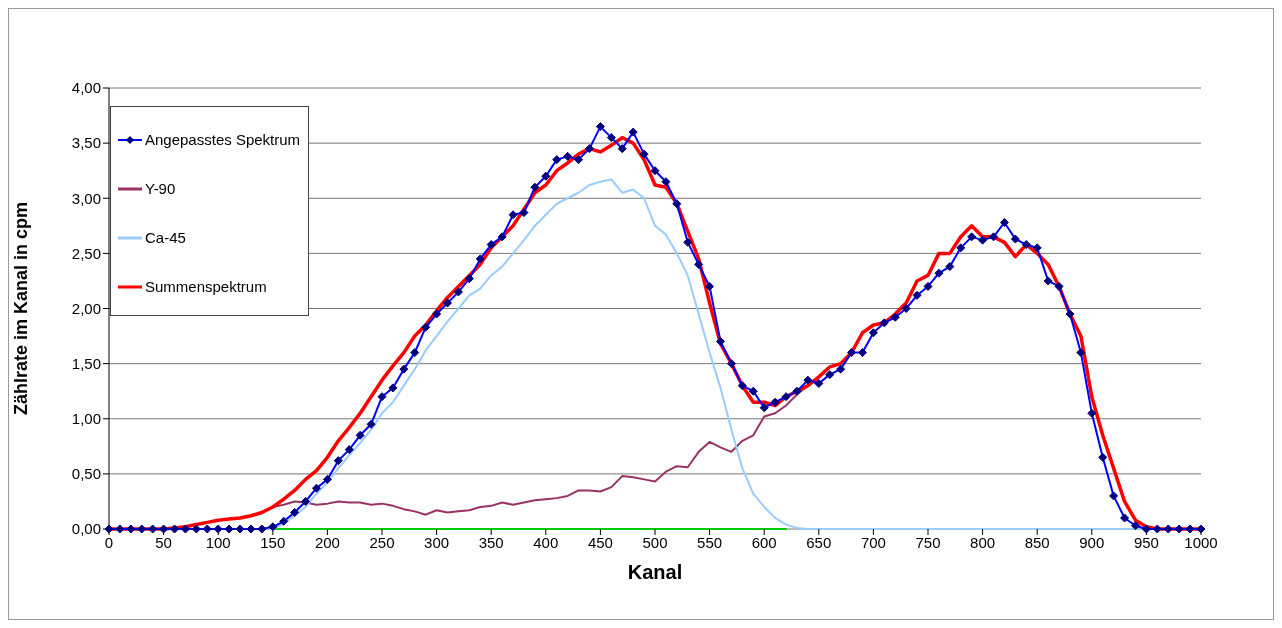 Image resolution: width=1282 pixels, height=628 pixels. I want to click on x-tick-label: 650, so click(819, 542).